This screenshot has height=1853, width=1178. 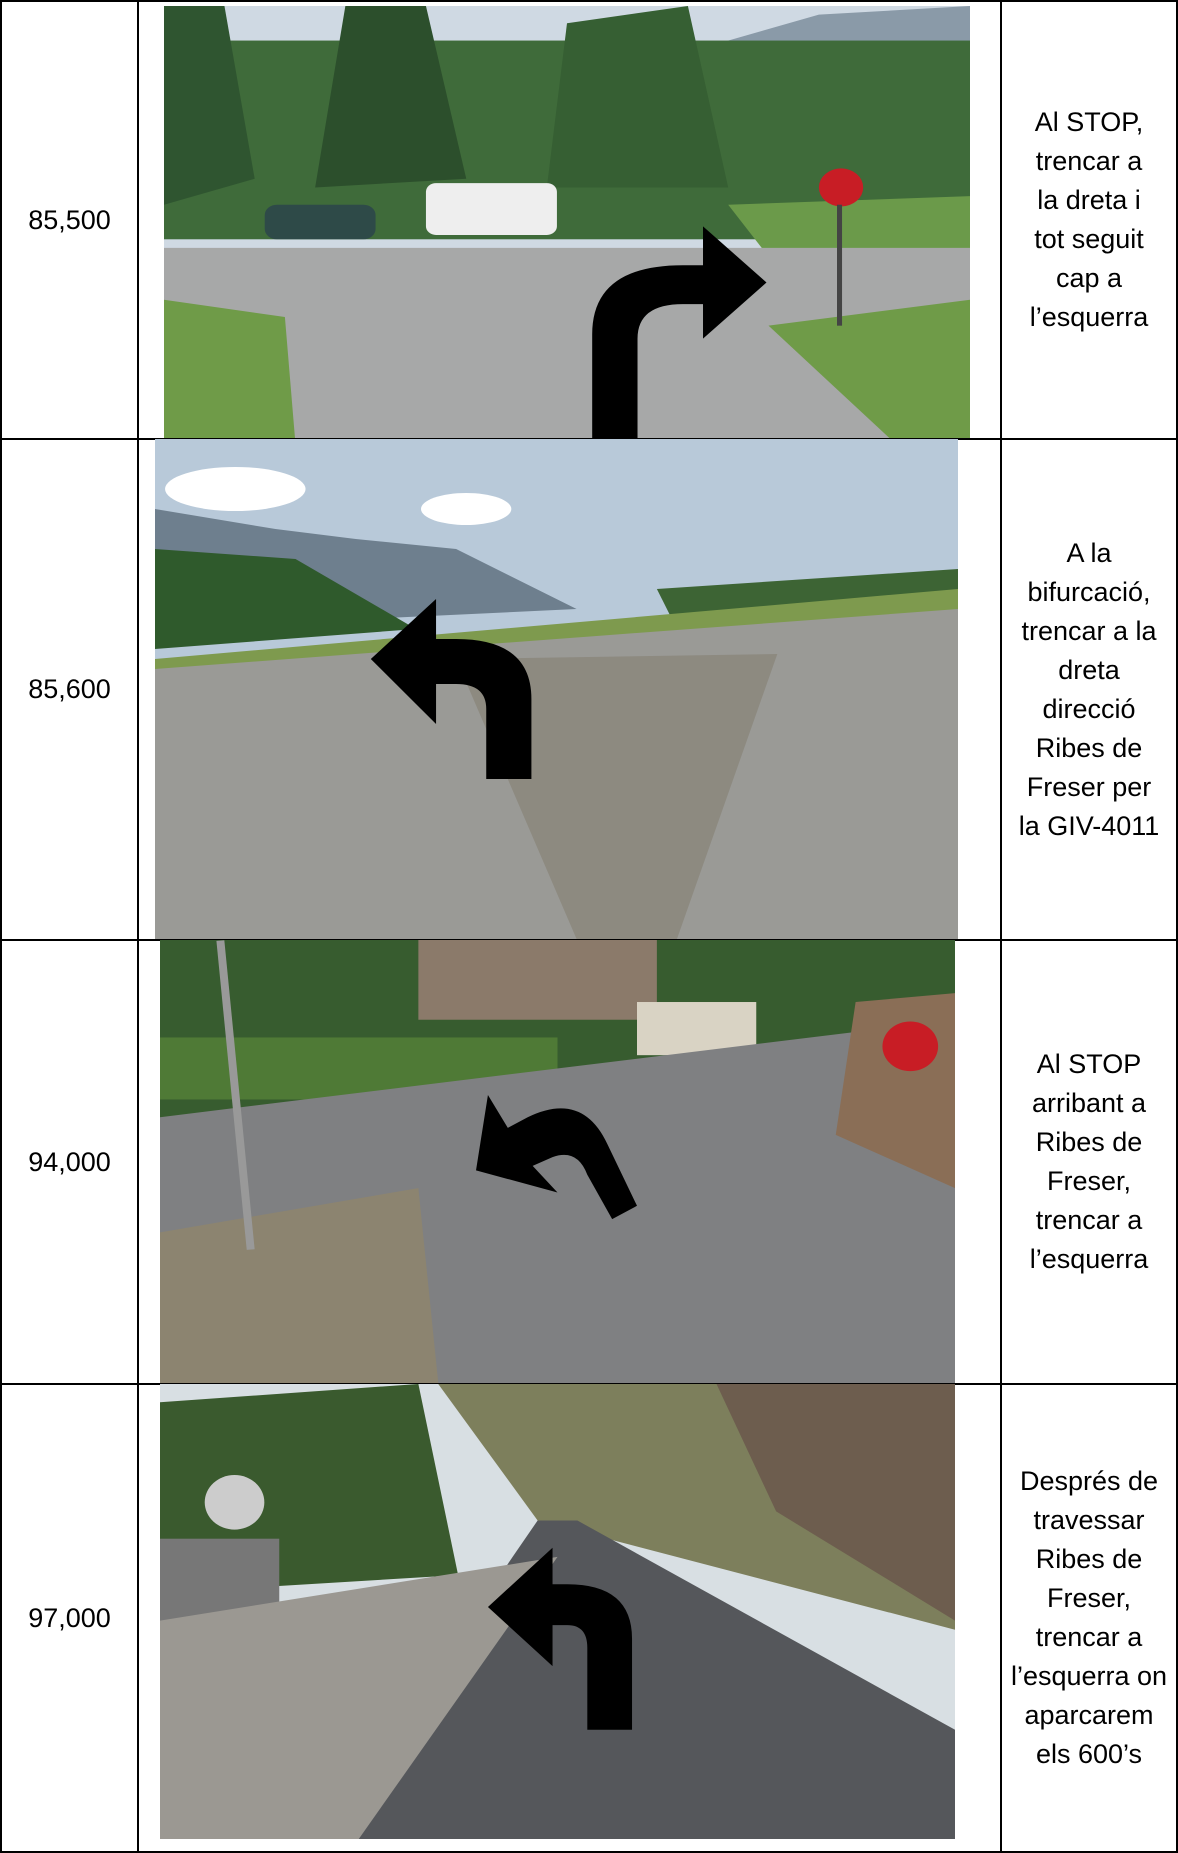 What do you see at coordinates (1089, 1103) in the screenshot?
I see `description-line: arribant a` at bounding box center [1089, 1103].